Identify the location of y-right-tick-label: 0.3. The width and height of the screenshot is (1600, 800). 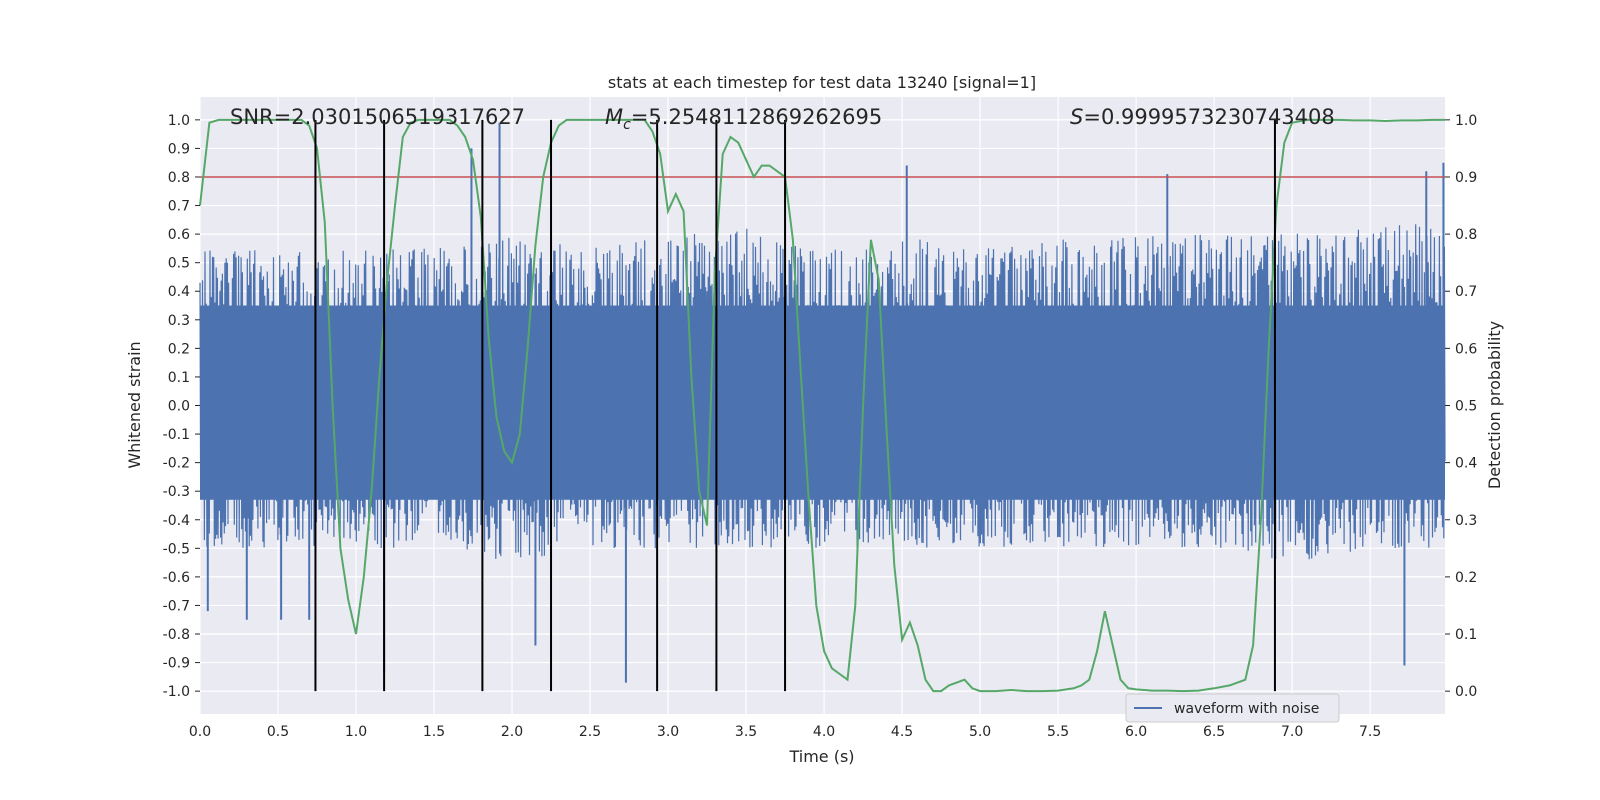
(1466, 521).